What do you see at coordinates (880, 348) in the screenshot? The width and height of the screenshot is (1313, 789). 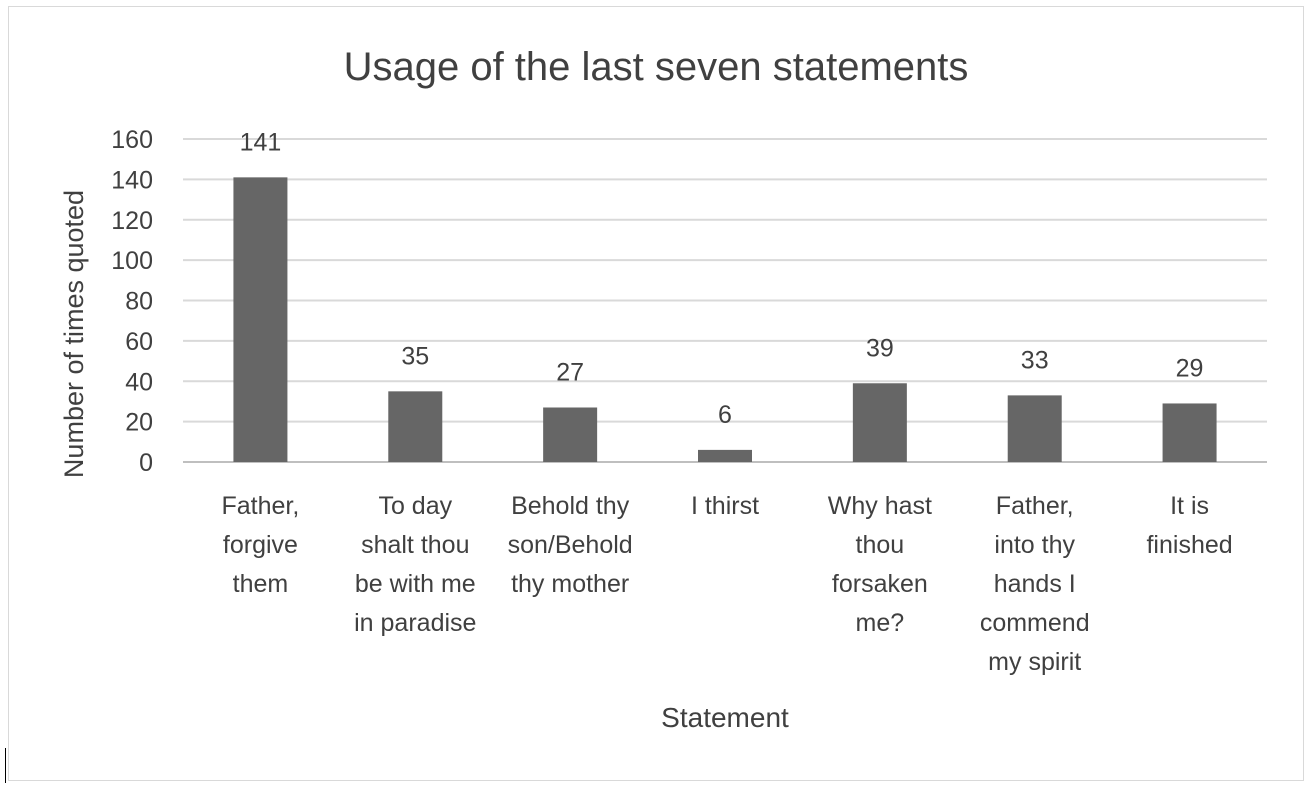 I see `data-label-5: 39` at bounding box center [880, 348].